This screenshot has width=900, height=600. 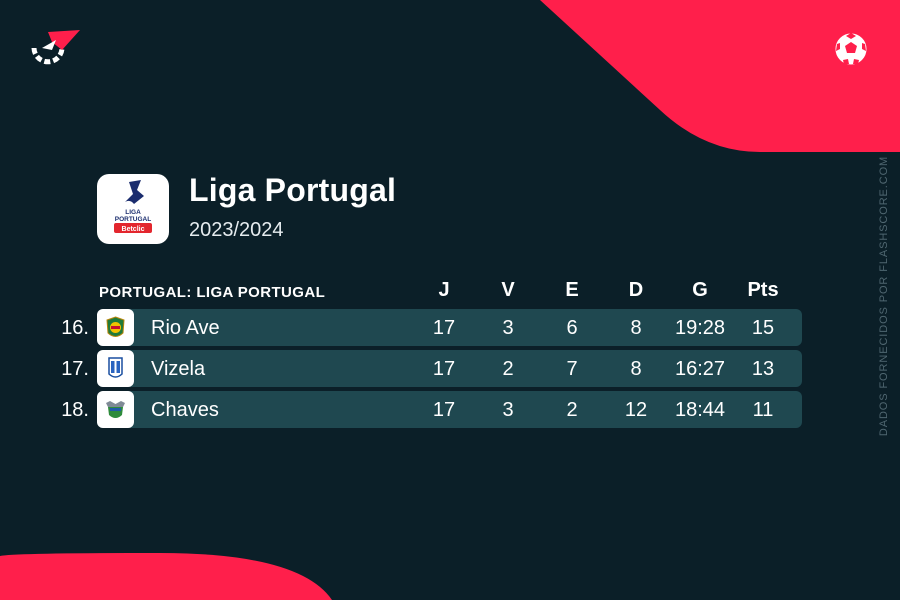 I want to click on football-icon, so click(x=851, y=49).